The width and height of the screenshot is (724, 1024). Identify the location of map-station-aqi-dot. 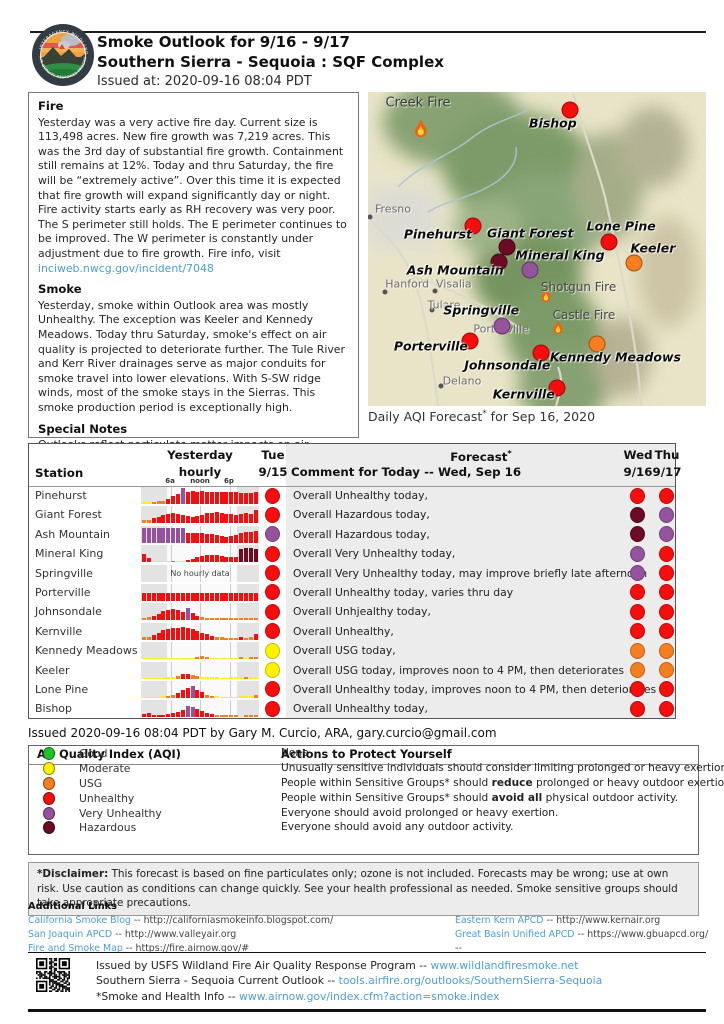
(634, 263).